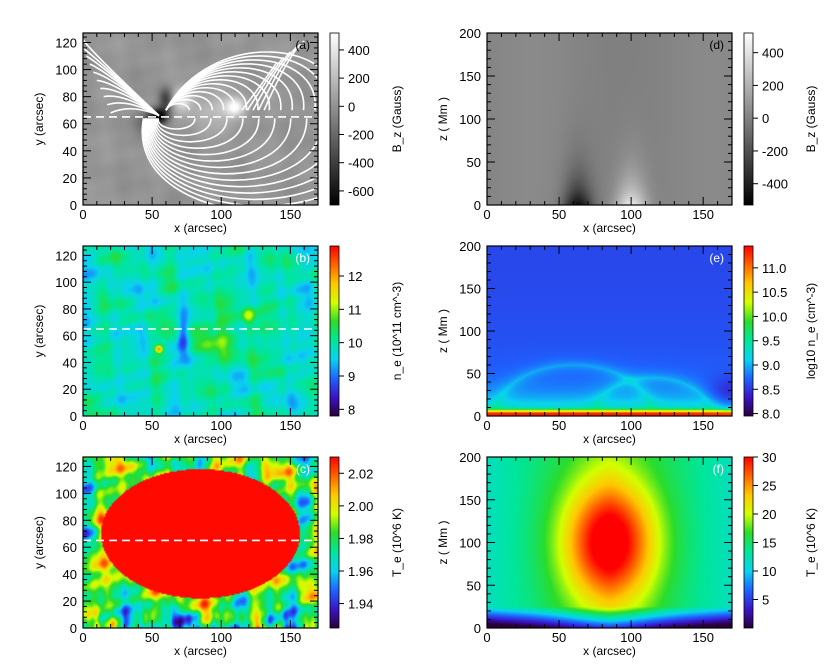 This screenshot has width=830, height=664. Describe the element at coordinates (302, 258) in the screenshot. I see `panel-label: (b)` at that location.